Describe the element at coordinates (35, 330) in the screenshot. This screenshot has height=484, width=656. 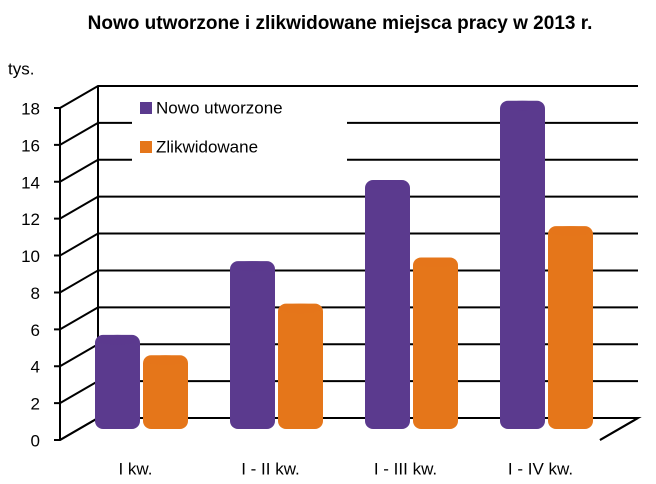
I see `y-tick-label: 6` at that location.